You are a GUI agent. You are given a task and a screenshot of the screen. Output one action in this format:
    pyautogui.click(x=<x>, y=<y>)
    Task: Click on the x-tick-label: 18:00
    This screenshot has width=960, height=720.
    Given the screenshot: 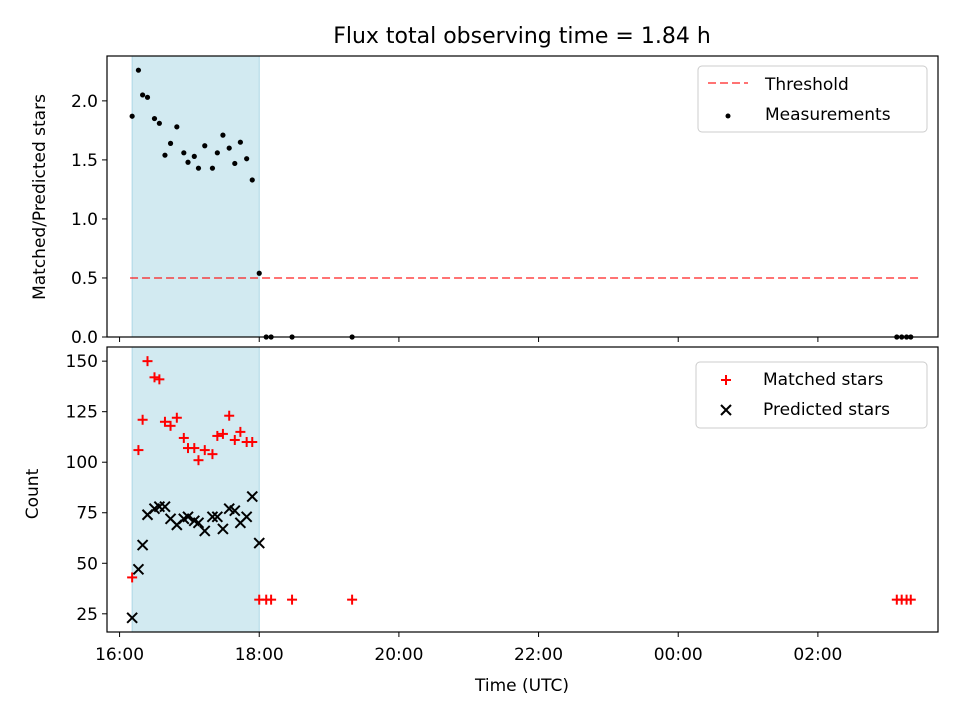 What is the action you would take?
    pyautogui.click(x=259, y=655)
    